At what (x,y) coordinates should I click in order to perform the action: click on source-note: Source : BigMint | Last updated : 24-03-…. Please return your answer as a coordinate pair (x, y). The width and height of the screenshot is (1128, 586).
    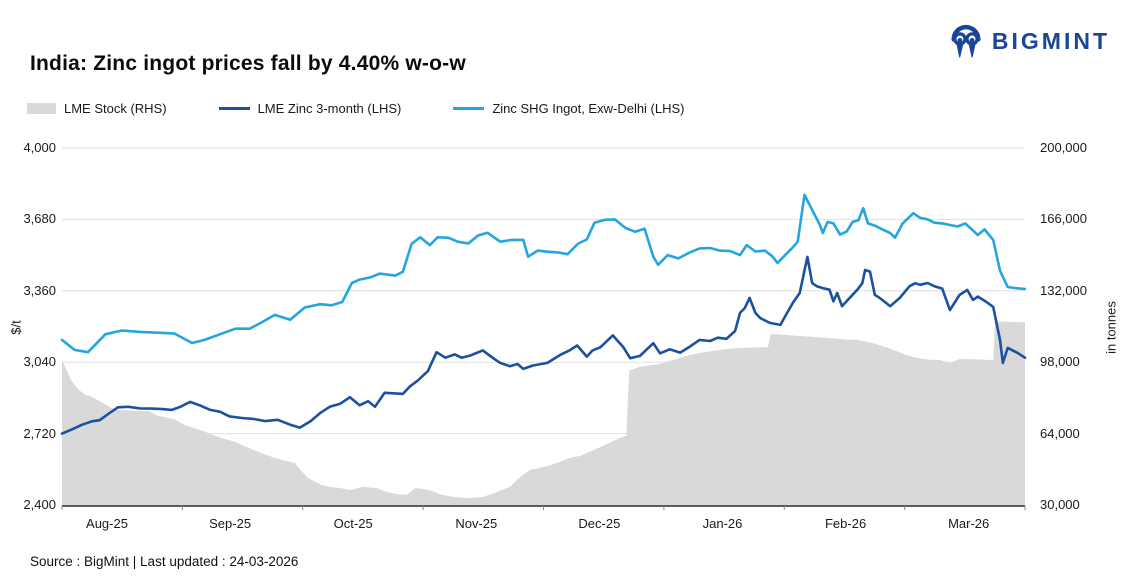
    Looking at the image, I should click on (164, 561).